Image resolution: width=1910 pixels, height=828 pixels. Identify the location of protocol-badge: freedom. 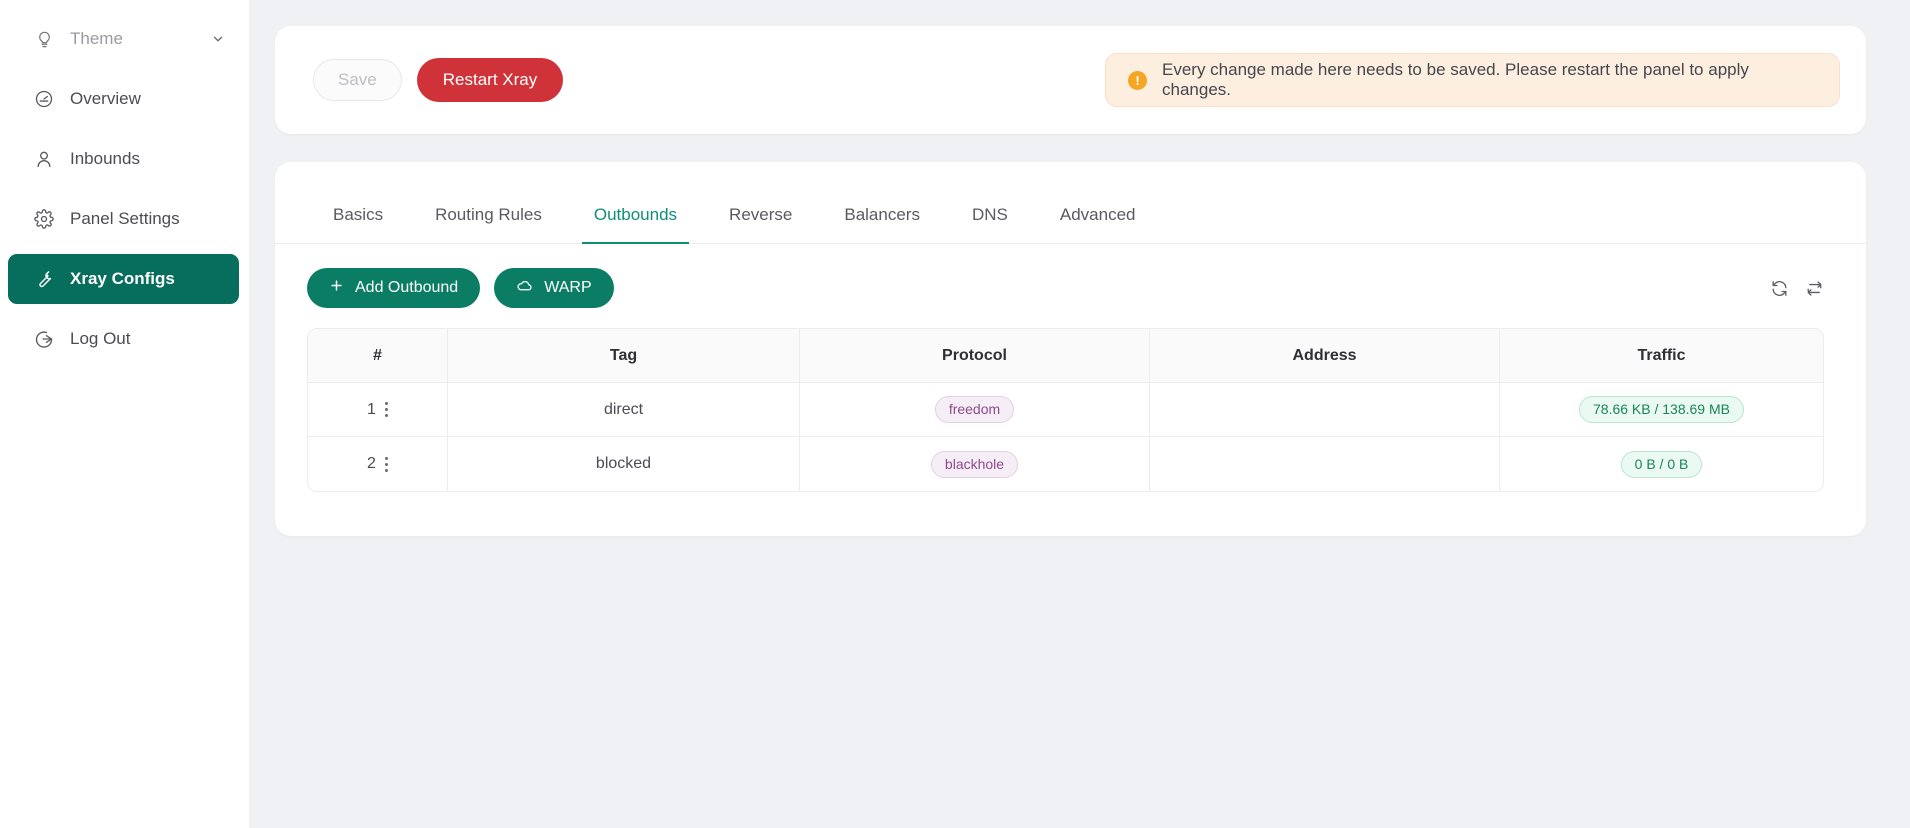
(974, 409).